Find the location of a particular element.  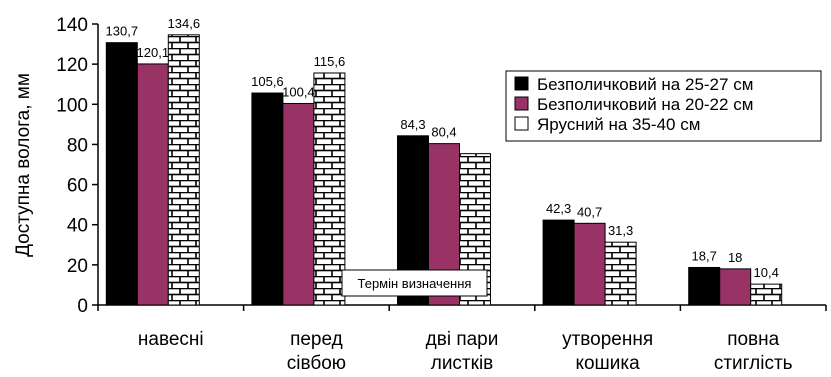

legend-box is located at coordinates (663, 106).